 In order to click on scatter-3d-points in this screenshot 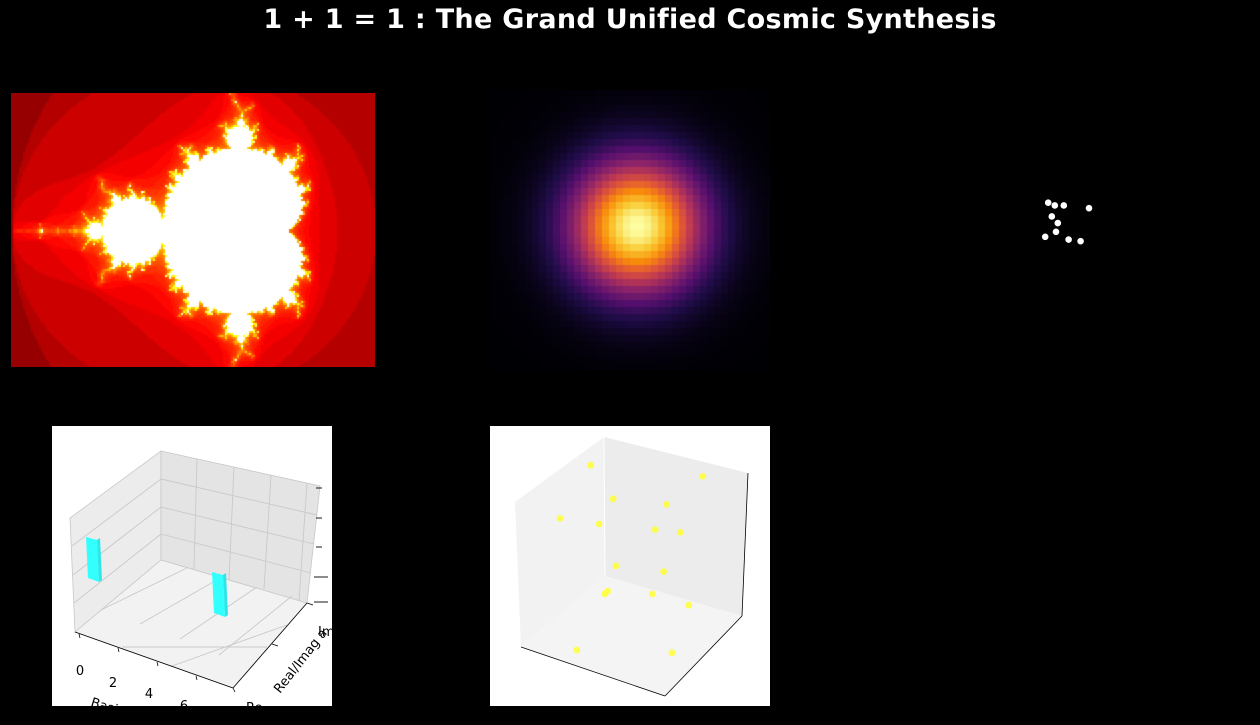, I will do `click(631, 559)`.